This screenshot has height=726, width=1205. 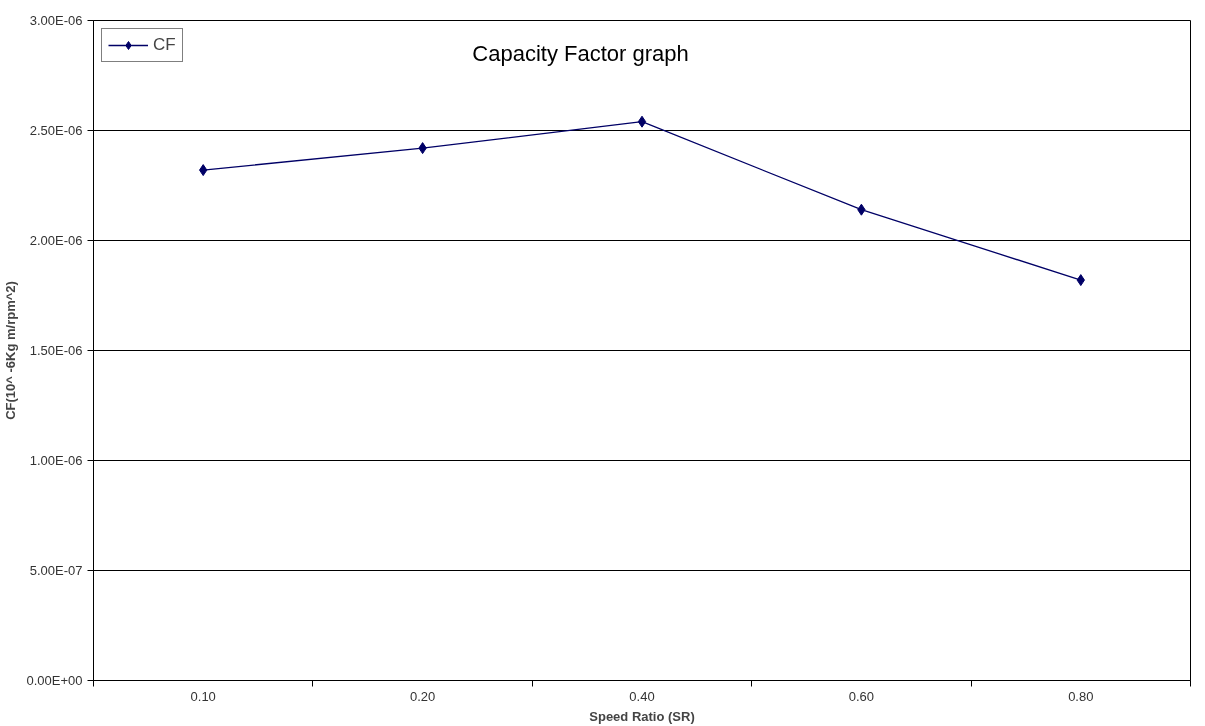 I want to click on x-tick-label: 0.20, so click(x=422, y=696).